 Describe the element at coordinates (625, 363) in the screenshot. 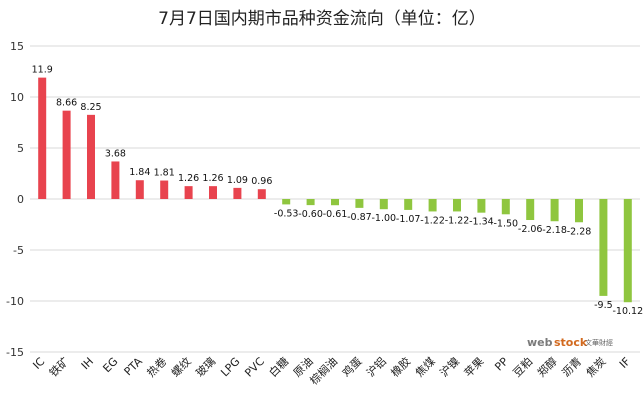

I see `x-tick-label: IF` at that location.